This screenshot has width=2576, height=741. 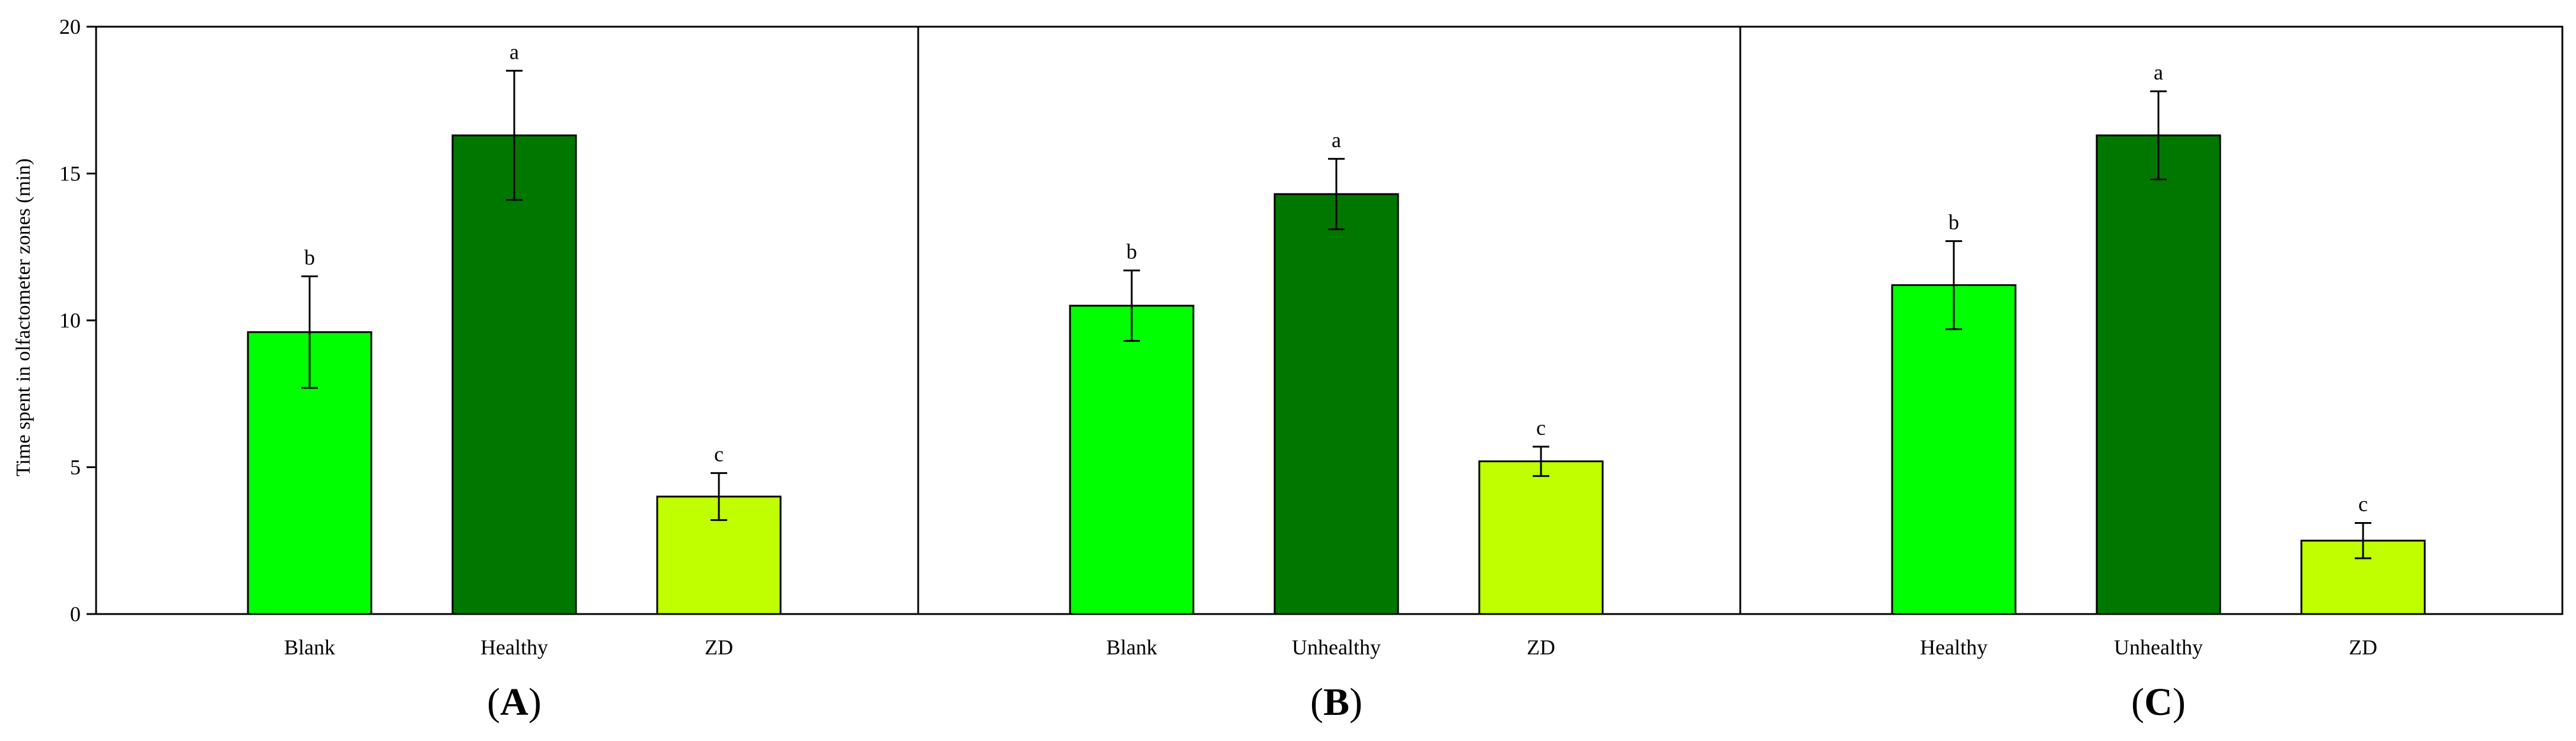 What do you see at coordinates (23, 317) in the screenshot?
I see `y-axis-title: Time spent in olfactometer zones (min)` at bounding box center [23, 317].